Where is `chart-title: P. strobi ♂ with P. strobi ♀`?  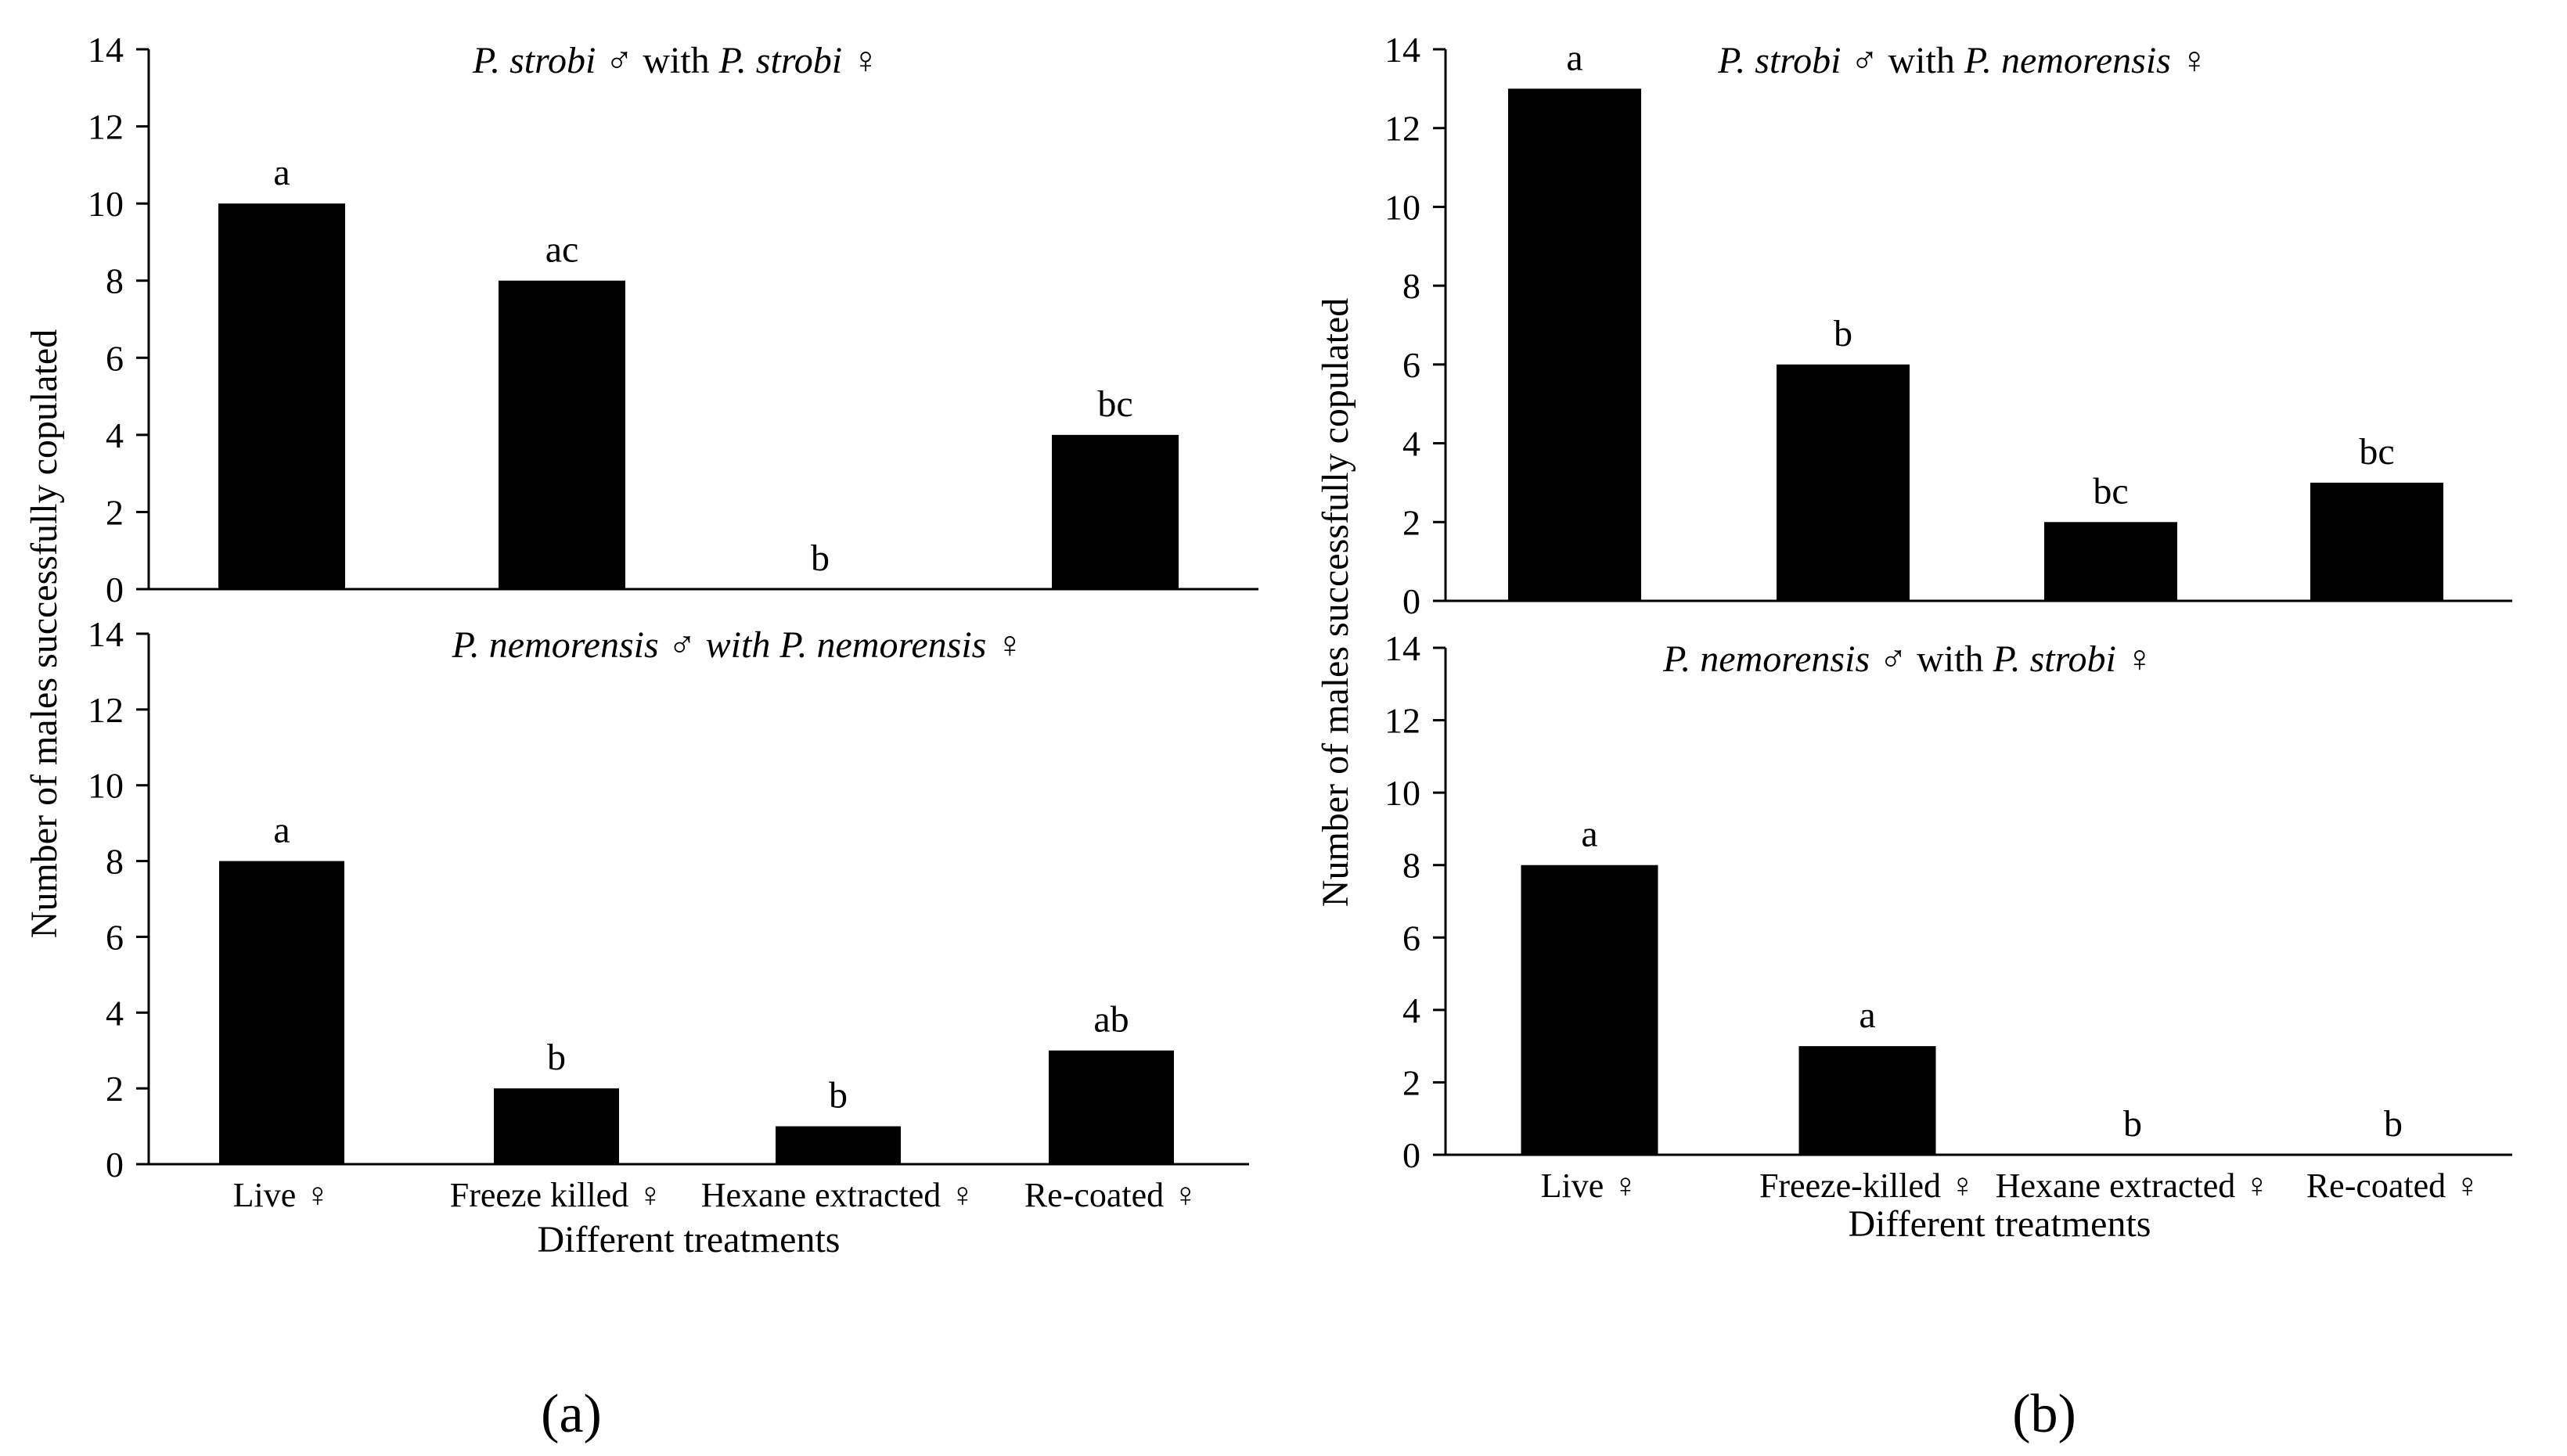
chart-title: P. strobi ♂ with P. strobi ♀ is located at coordinates (676, 60).